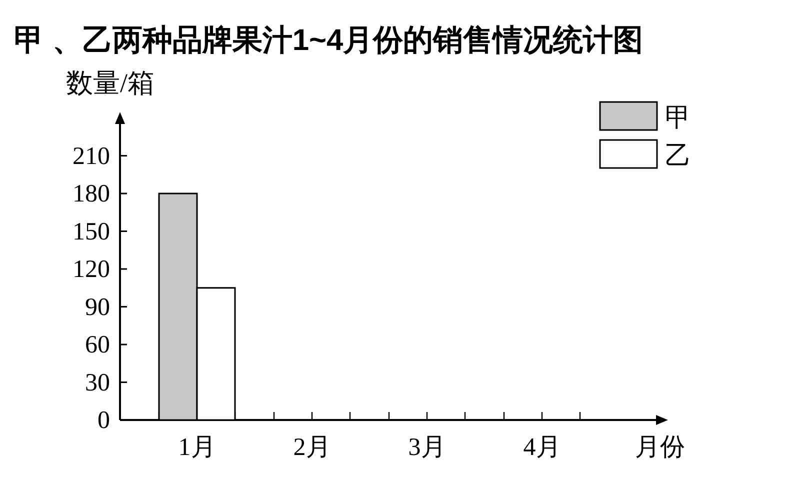 The width and height of the screenshot is (801, 487). I want to click on y-tick-label: 150, so click(91, 232).